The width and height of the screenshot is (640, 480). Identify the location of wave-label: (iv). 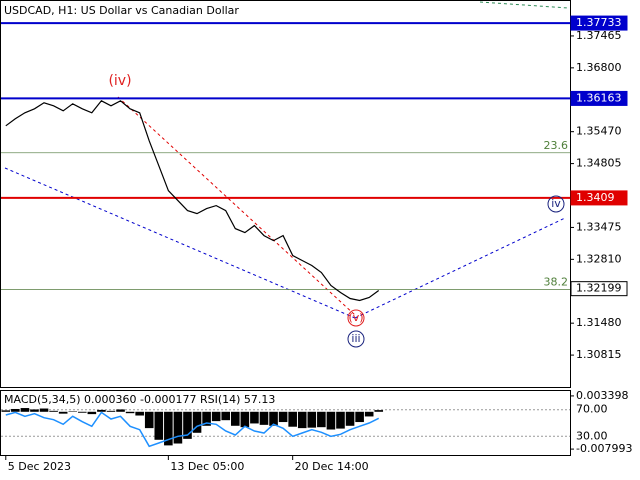
(119, 81).